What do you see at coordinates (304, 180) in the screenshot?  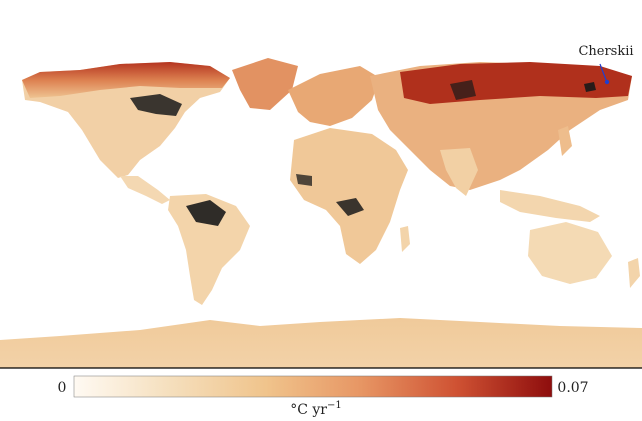 I see `no-data-west-africa` at bounding box center [304, 180].